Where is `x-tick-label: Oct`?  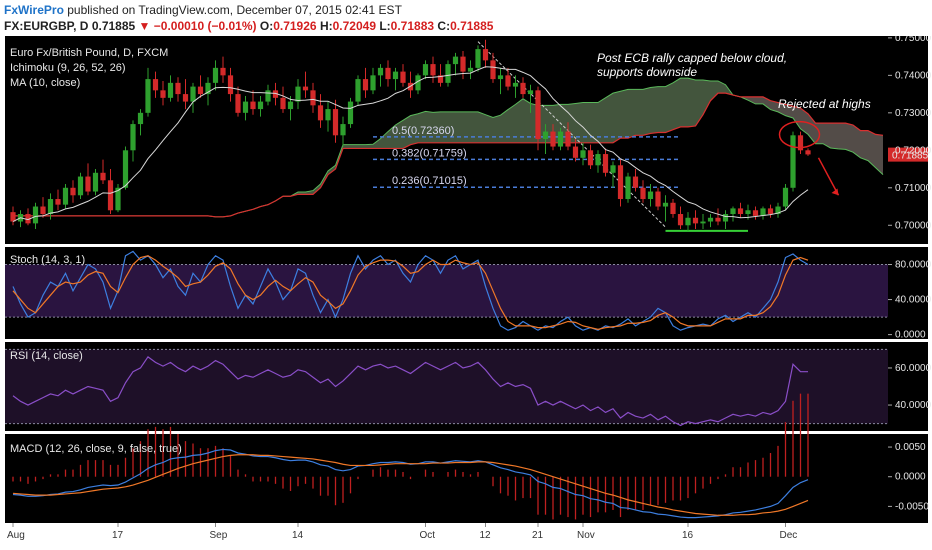
x-tick-label: Oct is located at coordinates (428, 535).